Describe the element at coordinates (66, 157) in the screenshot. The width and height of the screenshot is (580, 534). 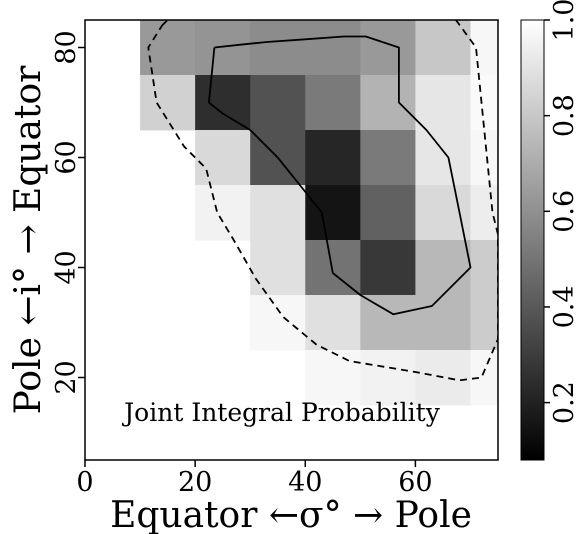
I see `y-tick-label: 60` at that location.